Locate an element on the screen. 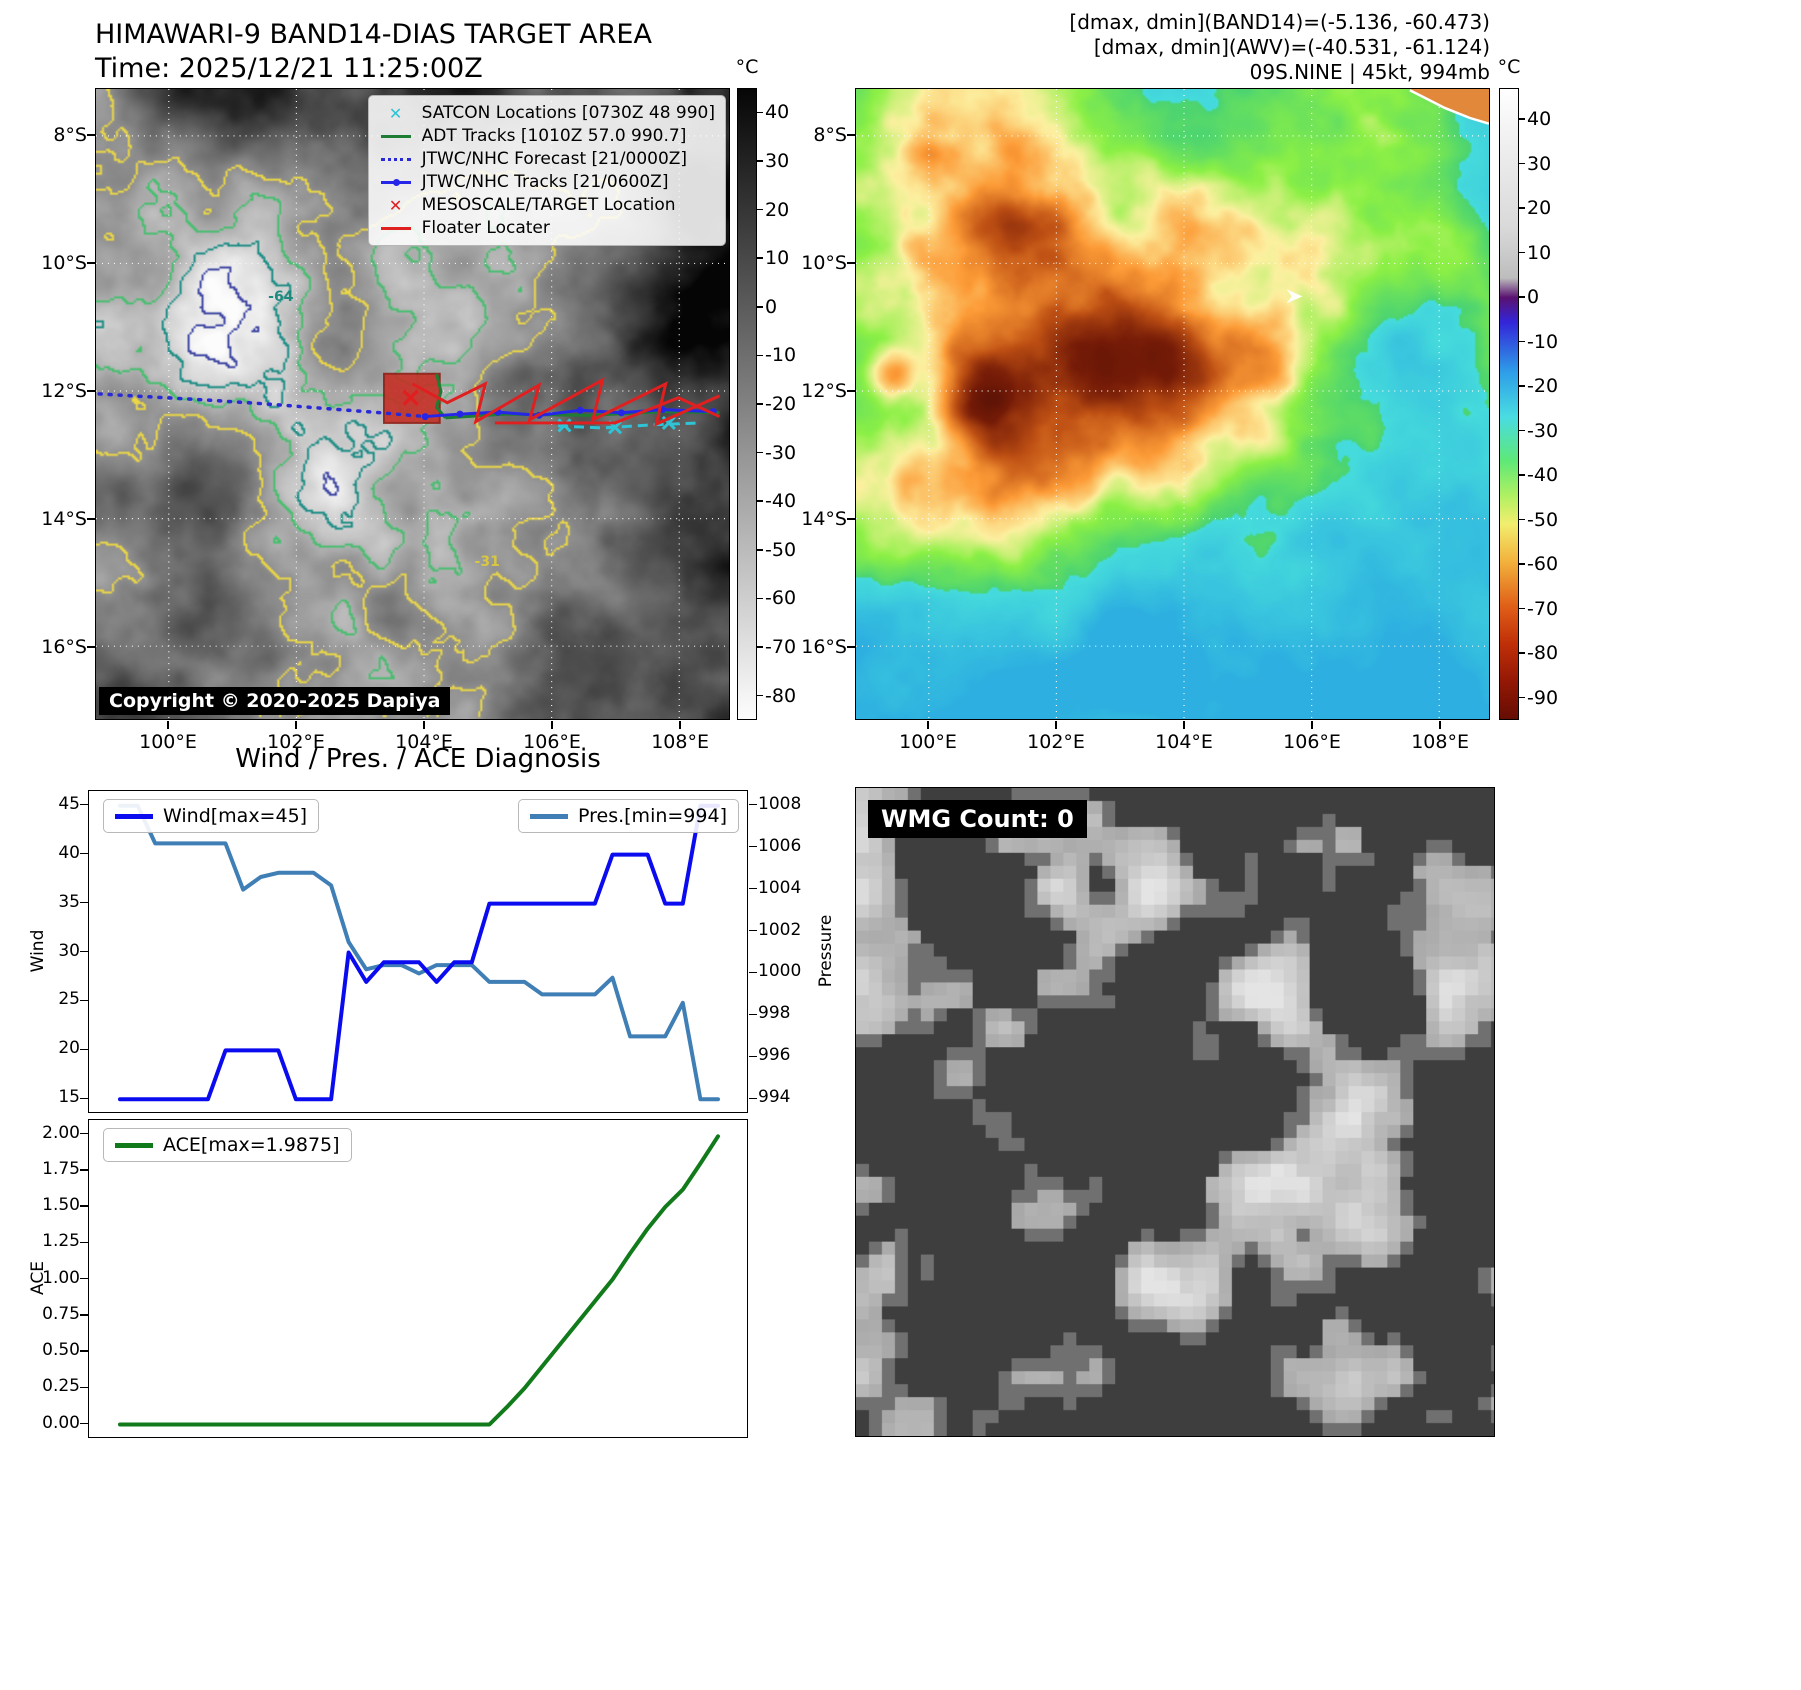 Image resolution: width=1801 pixels, height=1690 pixels. contour-label: -64 is located at coordinates (281, 296).